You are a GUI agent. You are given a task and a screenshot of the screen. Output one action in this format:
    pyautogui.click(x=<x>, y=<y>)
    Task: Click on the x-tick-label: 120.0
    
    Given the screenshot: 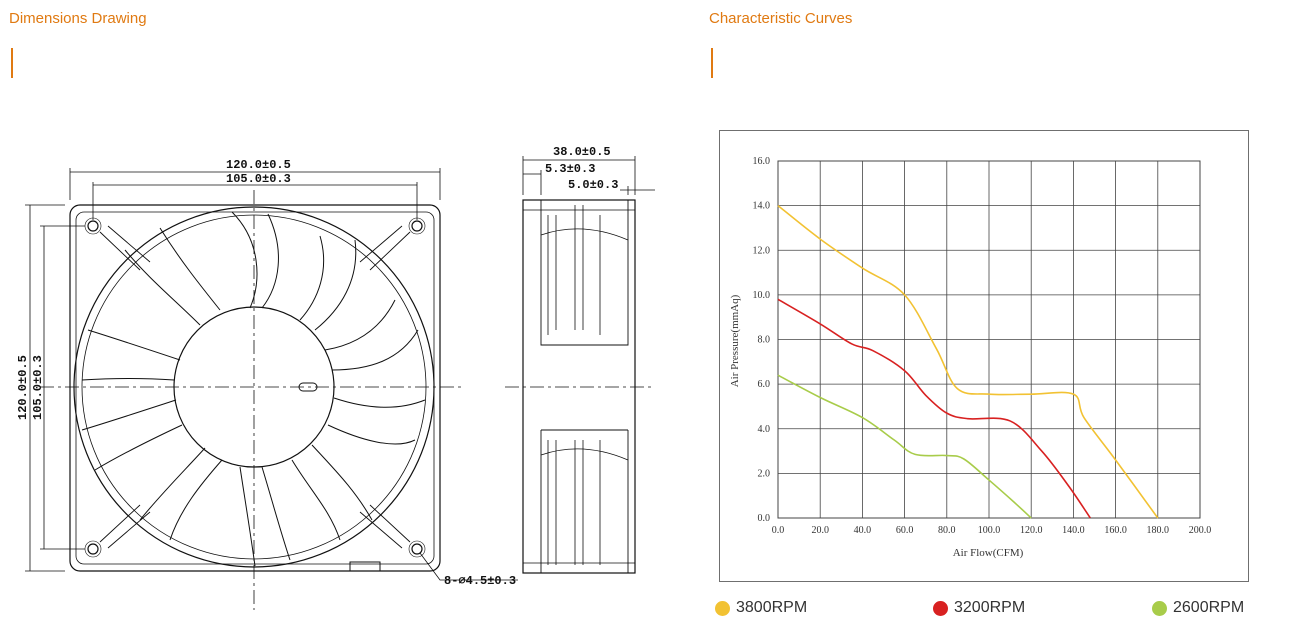 What is the action you would take?
    pyautogui.click(x=1031, y=530)
    